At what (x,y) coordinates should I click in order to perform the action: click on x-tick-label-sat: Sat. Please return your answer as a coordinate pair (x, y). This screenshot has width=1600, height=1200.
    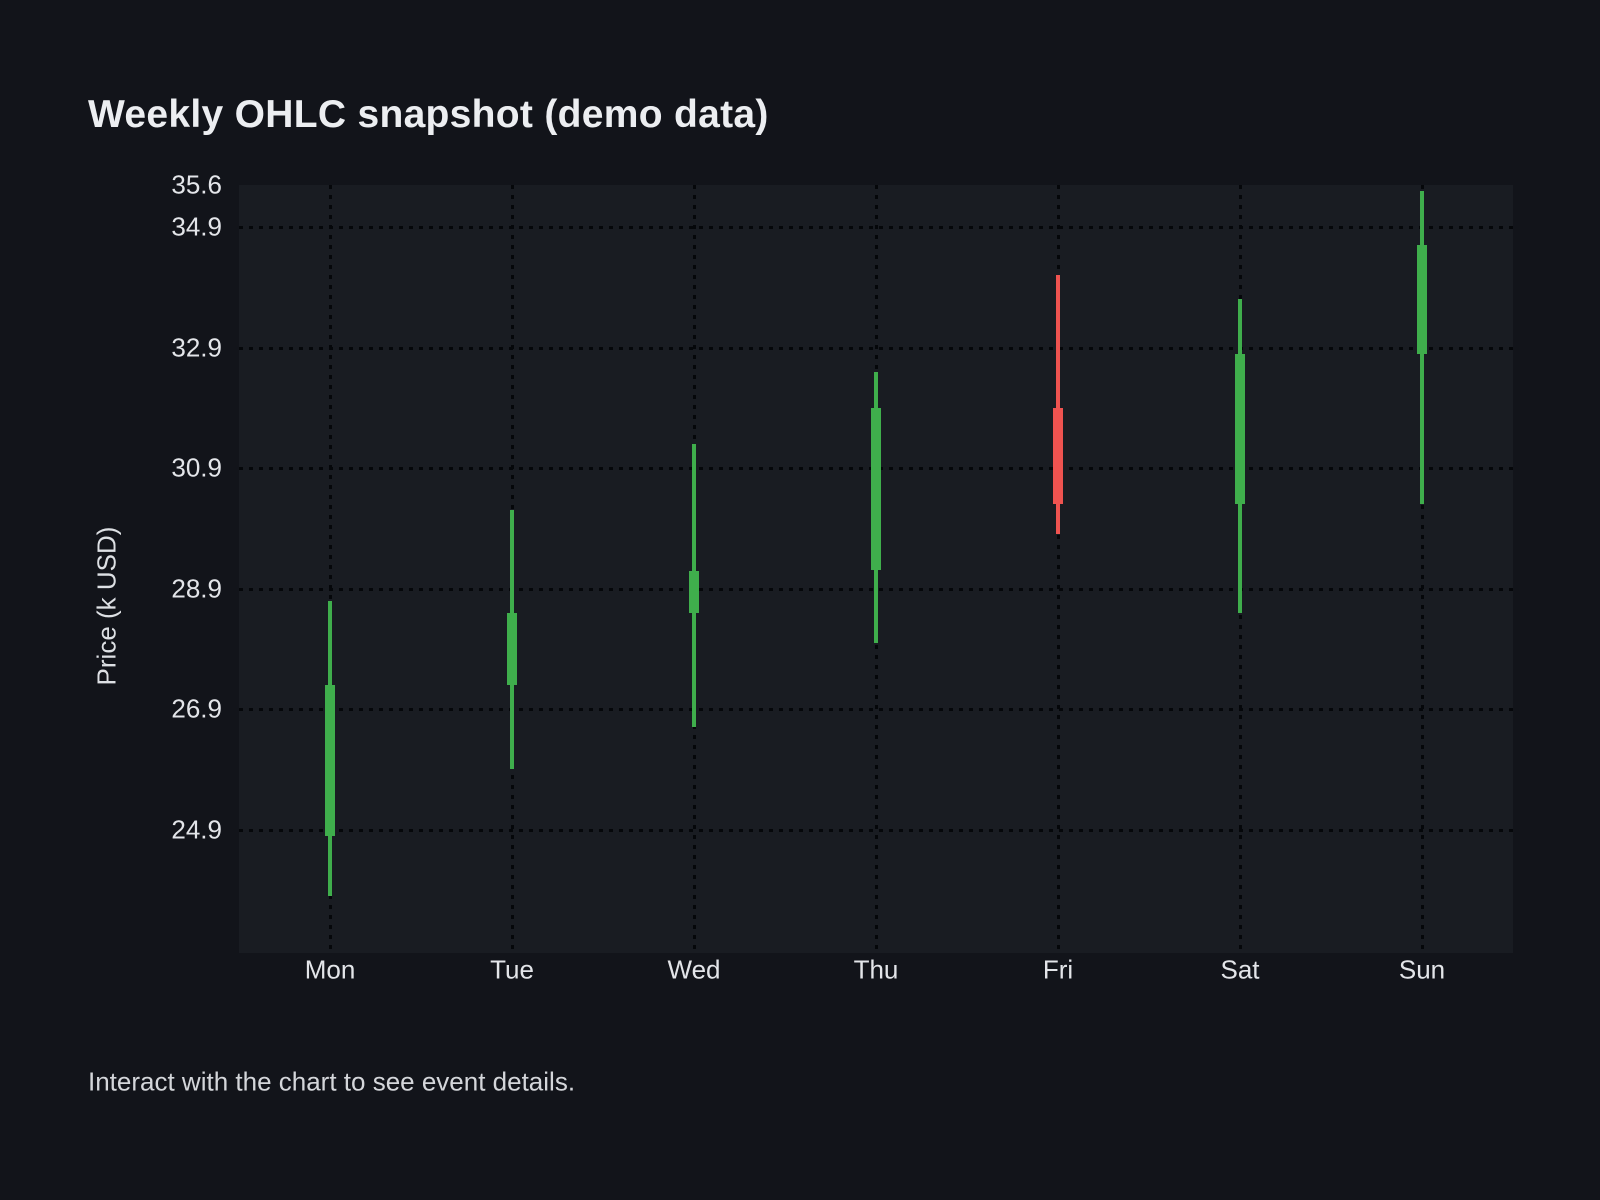
    Looking at the image, I should click on (1240, 969).